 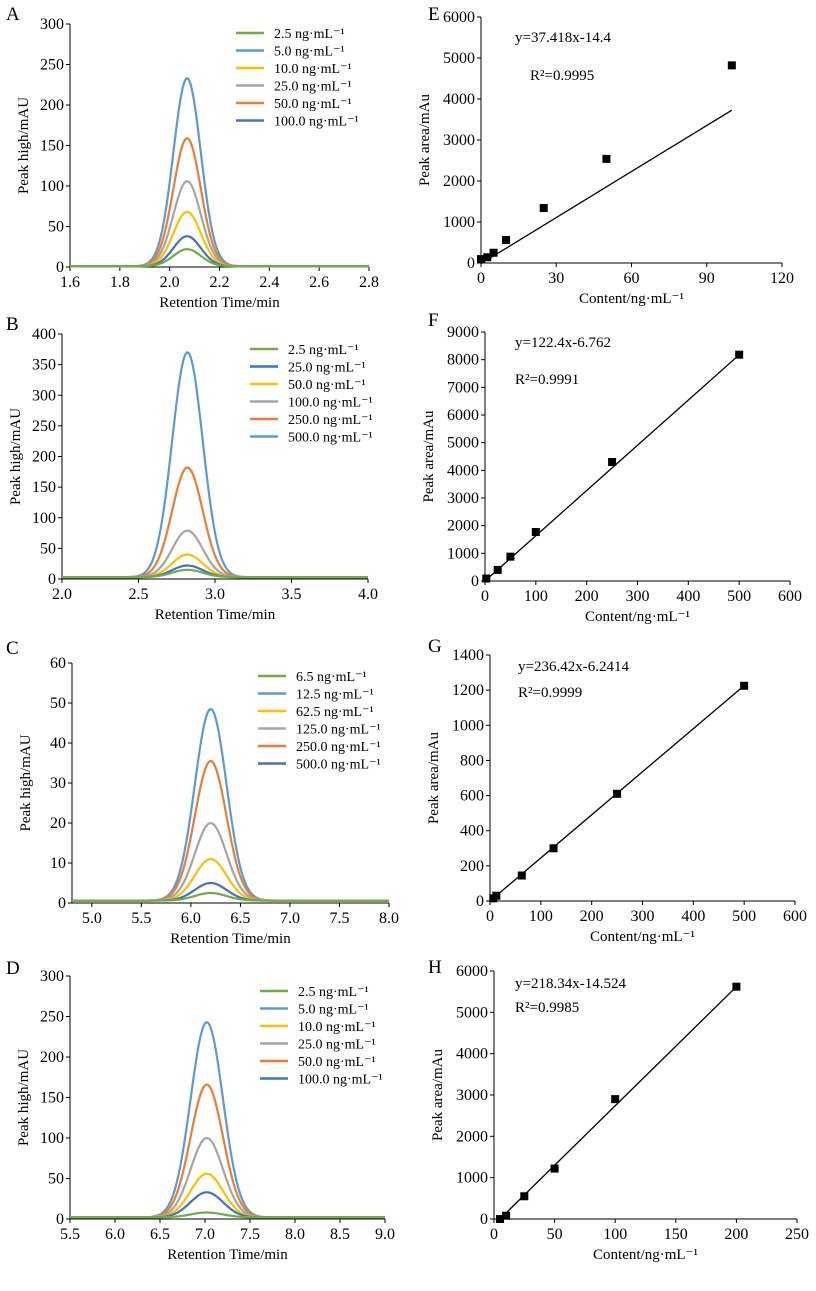 I want to click on legend-label: 50.0 ng·mL⁻¹, so click(x=327, y=385).